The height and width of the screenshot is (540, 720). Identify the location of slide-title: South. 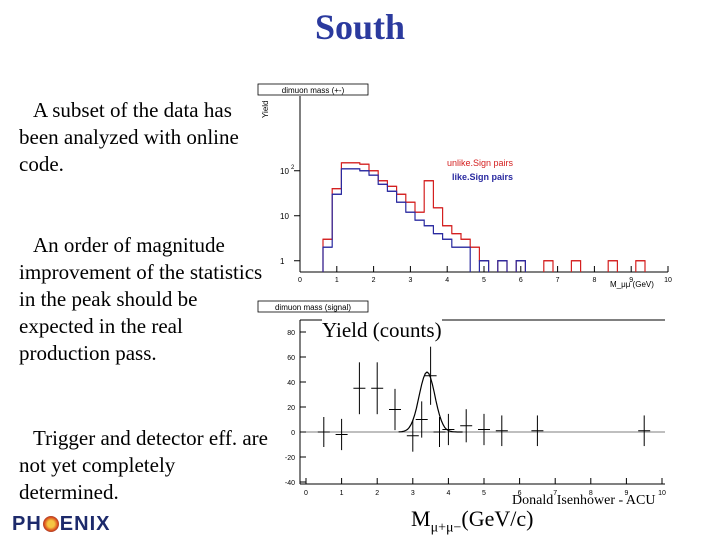
(360, 27).